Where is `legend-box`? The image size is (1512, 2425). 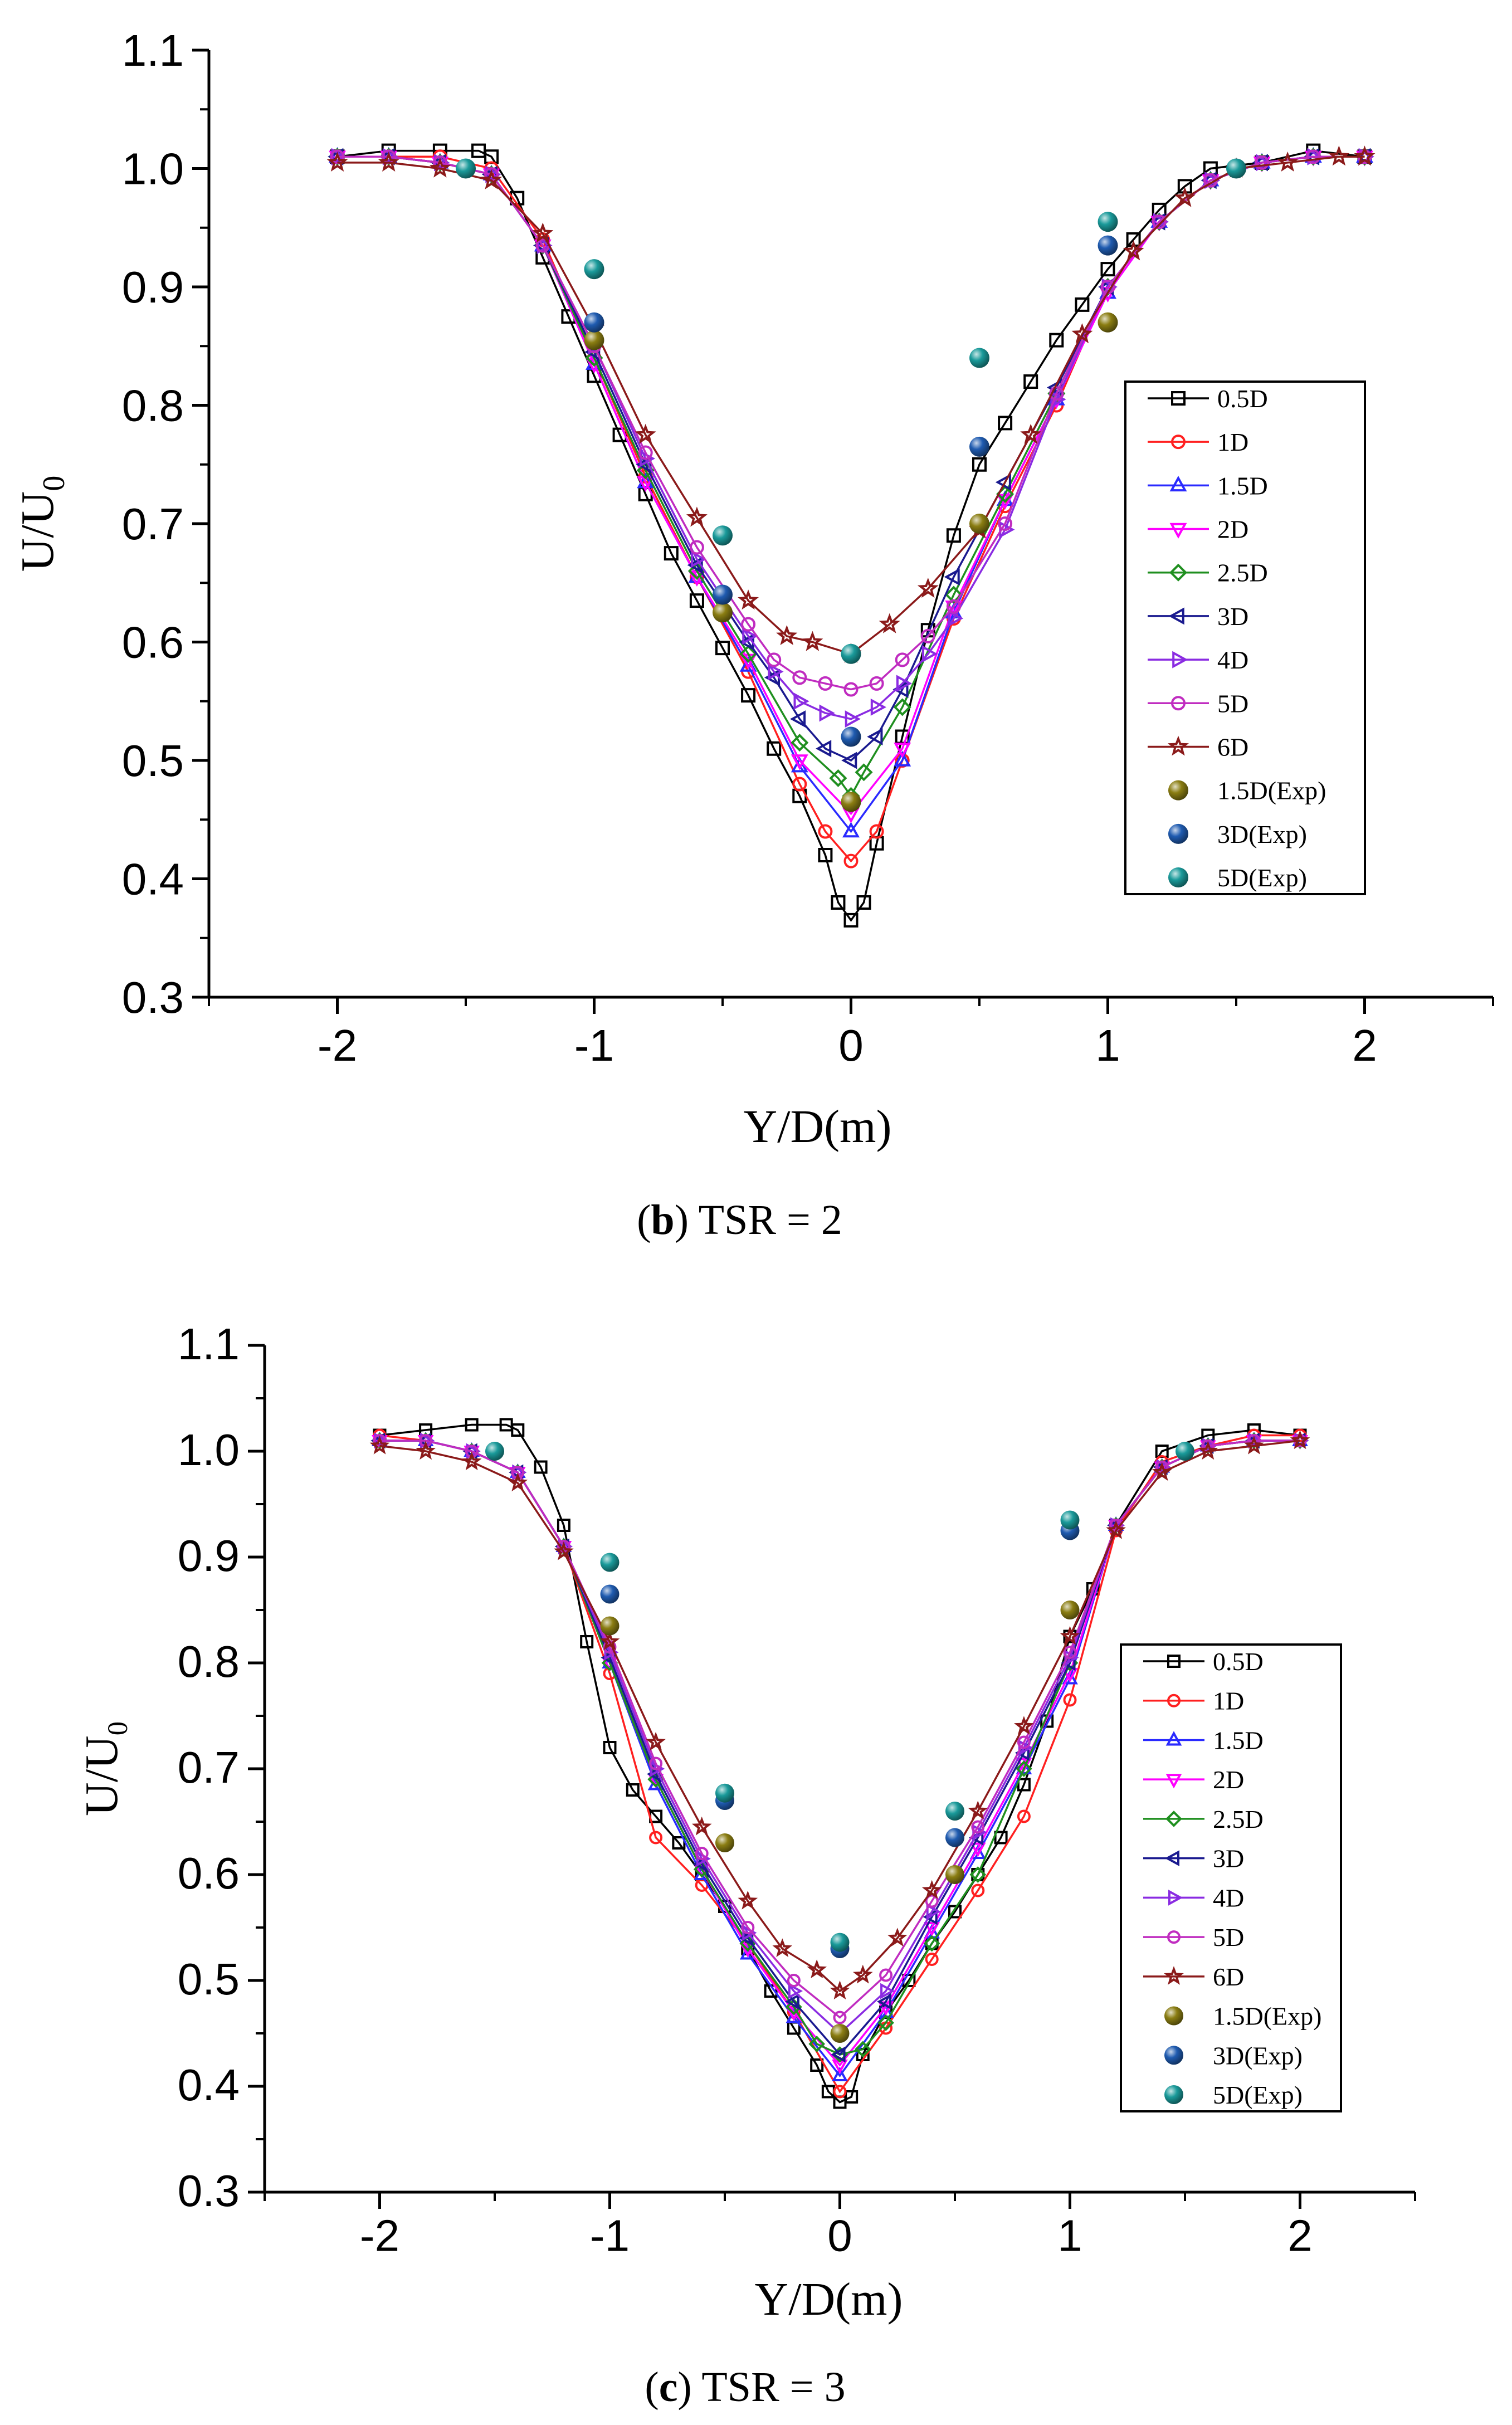
legend-box is located at coordinates (1245, 637).